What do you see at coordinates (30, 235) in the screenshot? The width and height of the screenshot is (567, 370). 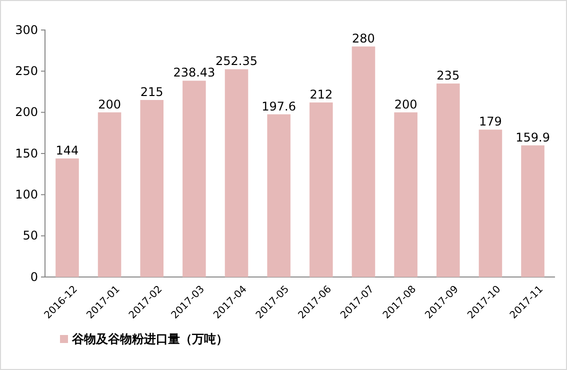 I see `y-tick-label: 50` at bounding box center [30, 235].